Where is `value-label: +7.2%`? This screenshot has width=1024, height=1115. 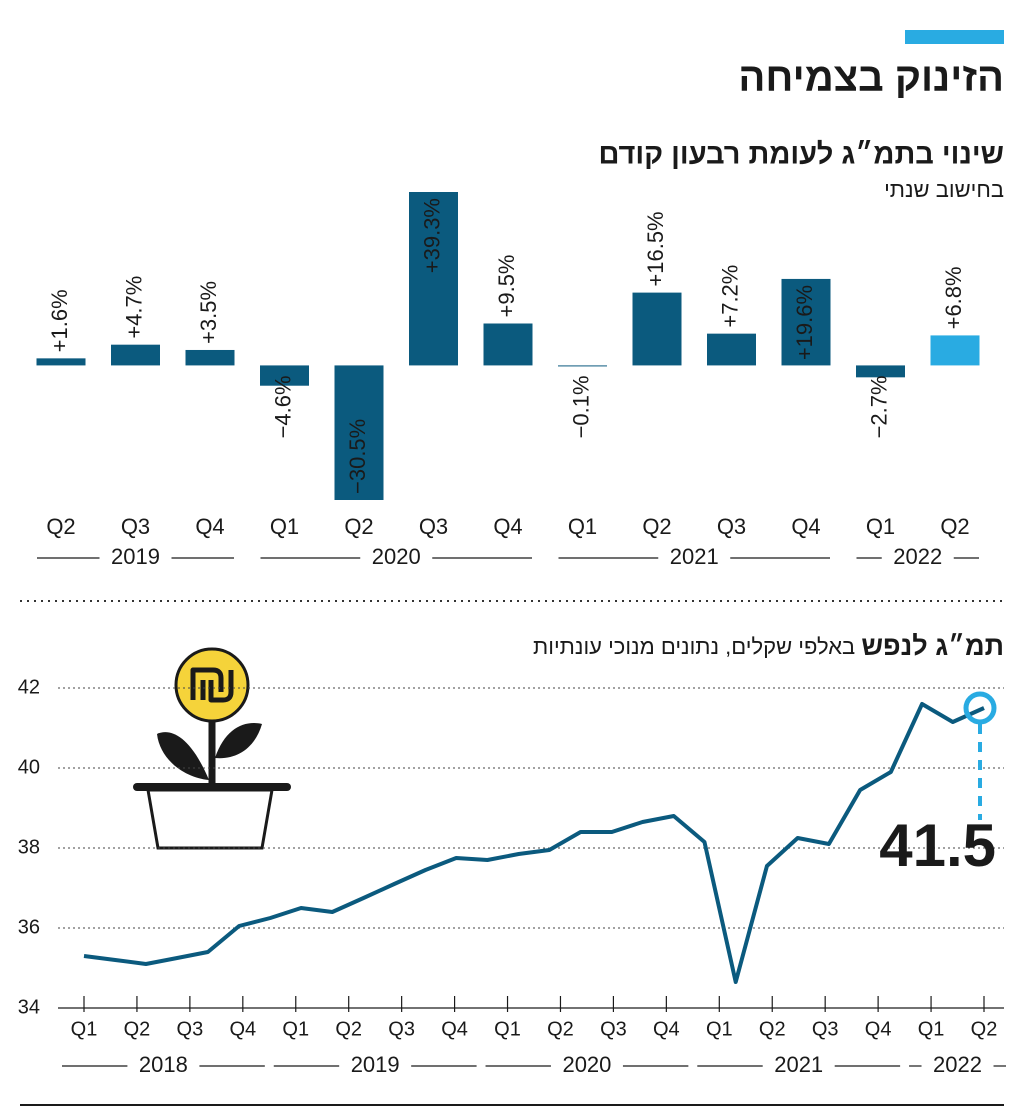 value-label: +7.2% is located at coordinates (729, 296).